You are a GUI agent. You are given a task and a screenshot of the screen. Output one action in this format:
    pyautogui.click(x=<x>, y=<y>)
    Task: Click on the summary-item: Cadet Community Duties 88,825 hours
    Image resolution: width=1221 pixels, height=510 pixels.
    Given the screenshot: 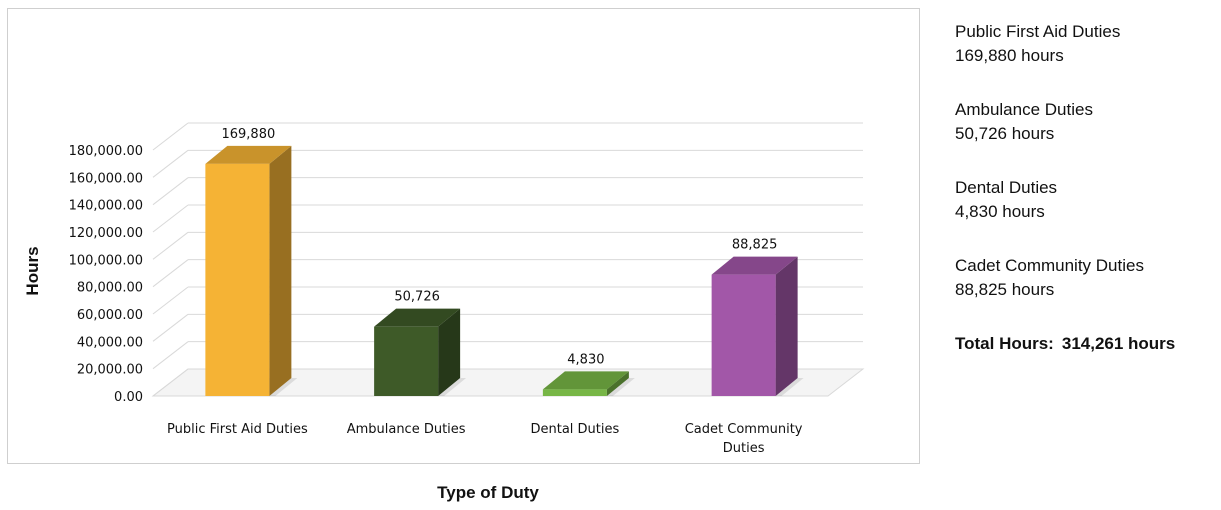 What is the action you would take?
    pyautogui.click(x=1086, y=278)
    